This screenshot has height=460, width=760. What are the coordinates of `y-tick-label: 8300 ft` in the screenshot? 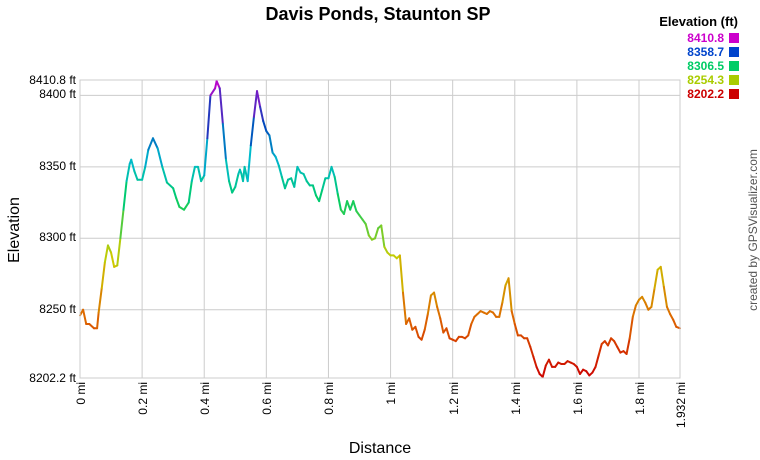 It's located at (57, 237).